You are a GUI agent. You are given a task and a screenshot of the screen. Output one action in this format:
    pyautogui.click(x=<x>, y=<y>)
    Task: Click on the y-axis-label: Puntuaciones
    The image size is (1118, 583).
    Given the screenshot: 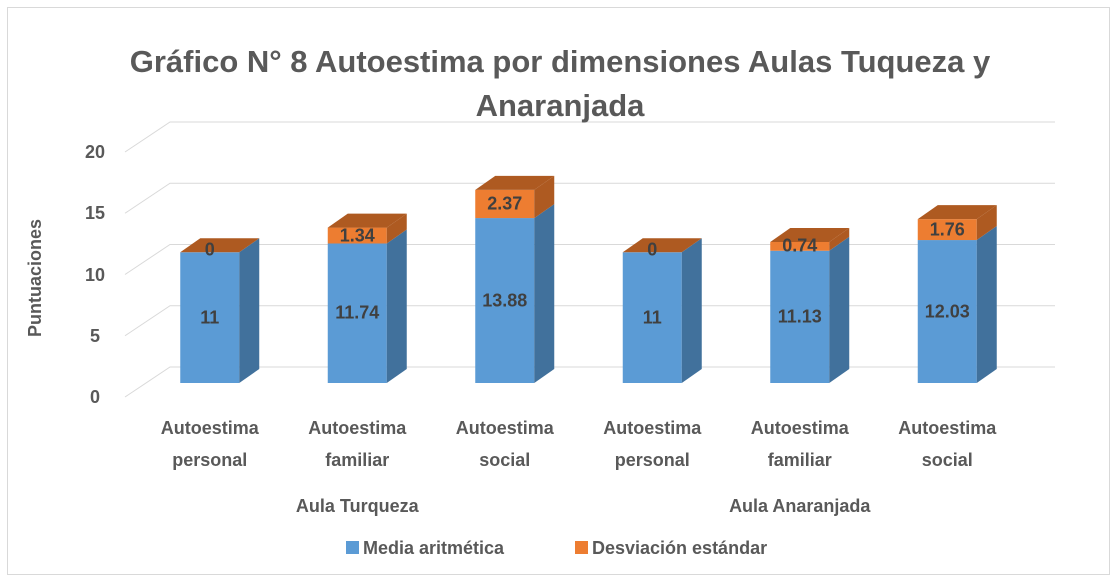 What is the action you would take?
    pyautogui.click(x=35, y=278)
    